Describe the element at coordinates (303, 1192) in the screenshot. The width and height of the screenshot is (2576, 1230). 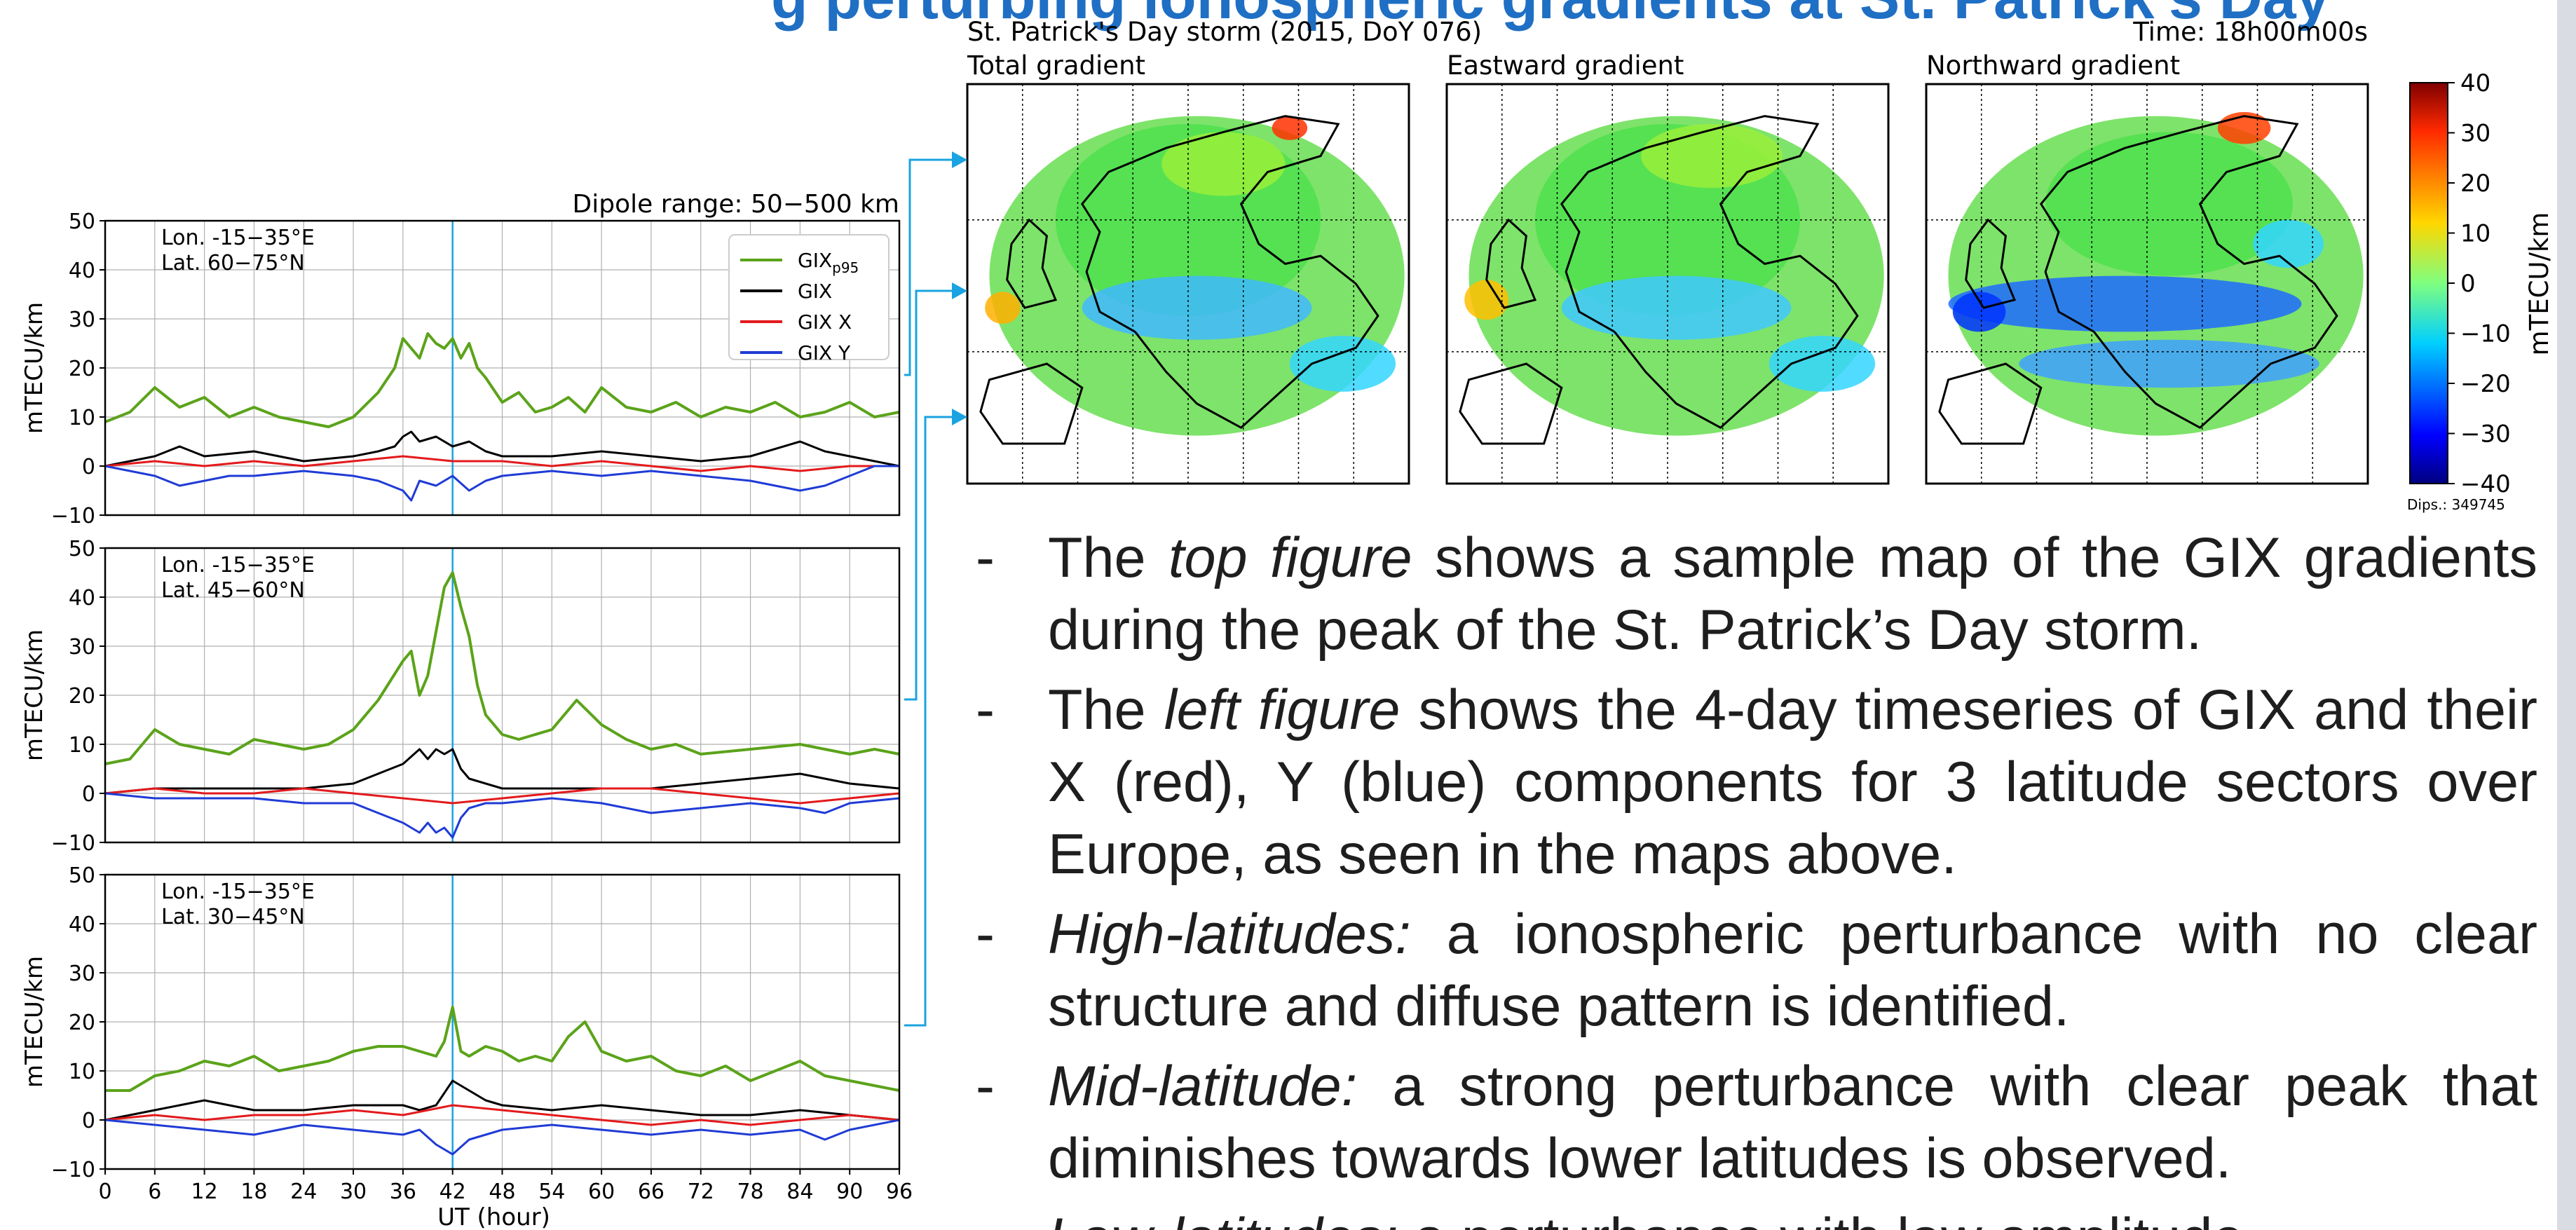
I see `x-tick-label: 24` at that location.